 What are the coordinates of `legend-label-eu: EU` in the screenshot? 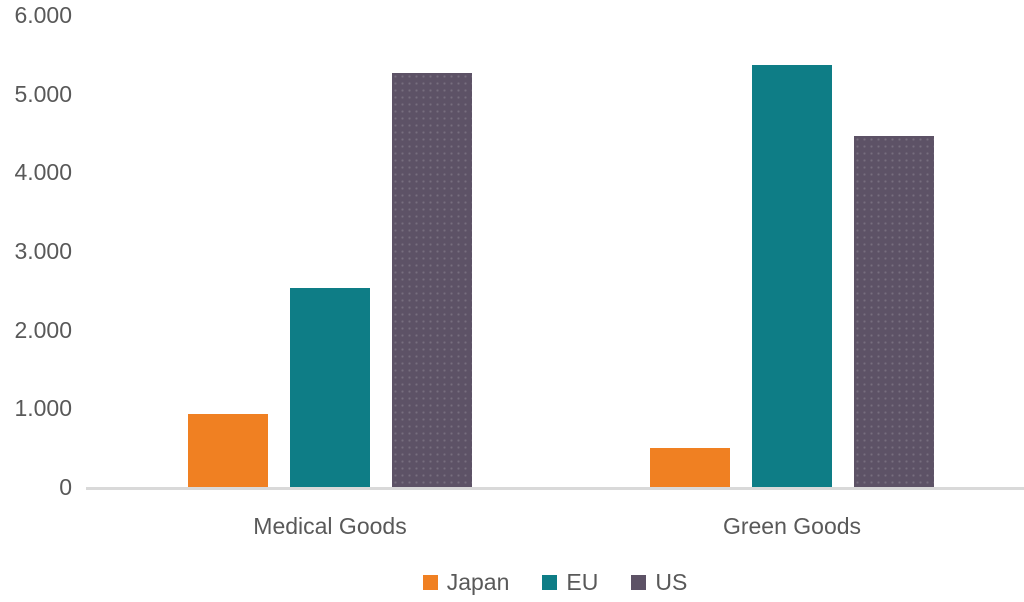 It's located at (582, 581).